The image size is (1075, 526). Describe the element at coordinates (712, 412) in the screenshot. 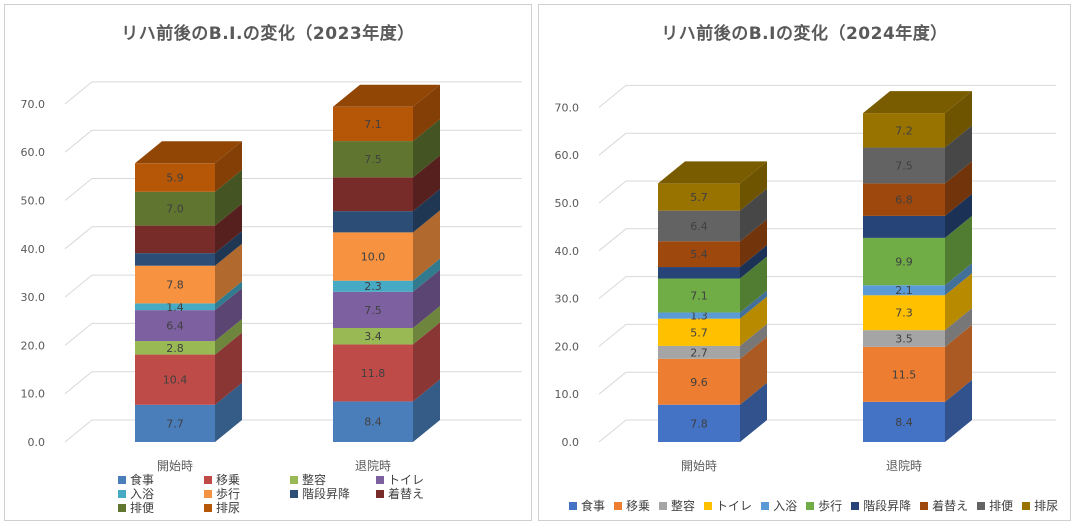

I see `bar-segment-食事: 7.8` at that location.